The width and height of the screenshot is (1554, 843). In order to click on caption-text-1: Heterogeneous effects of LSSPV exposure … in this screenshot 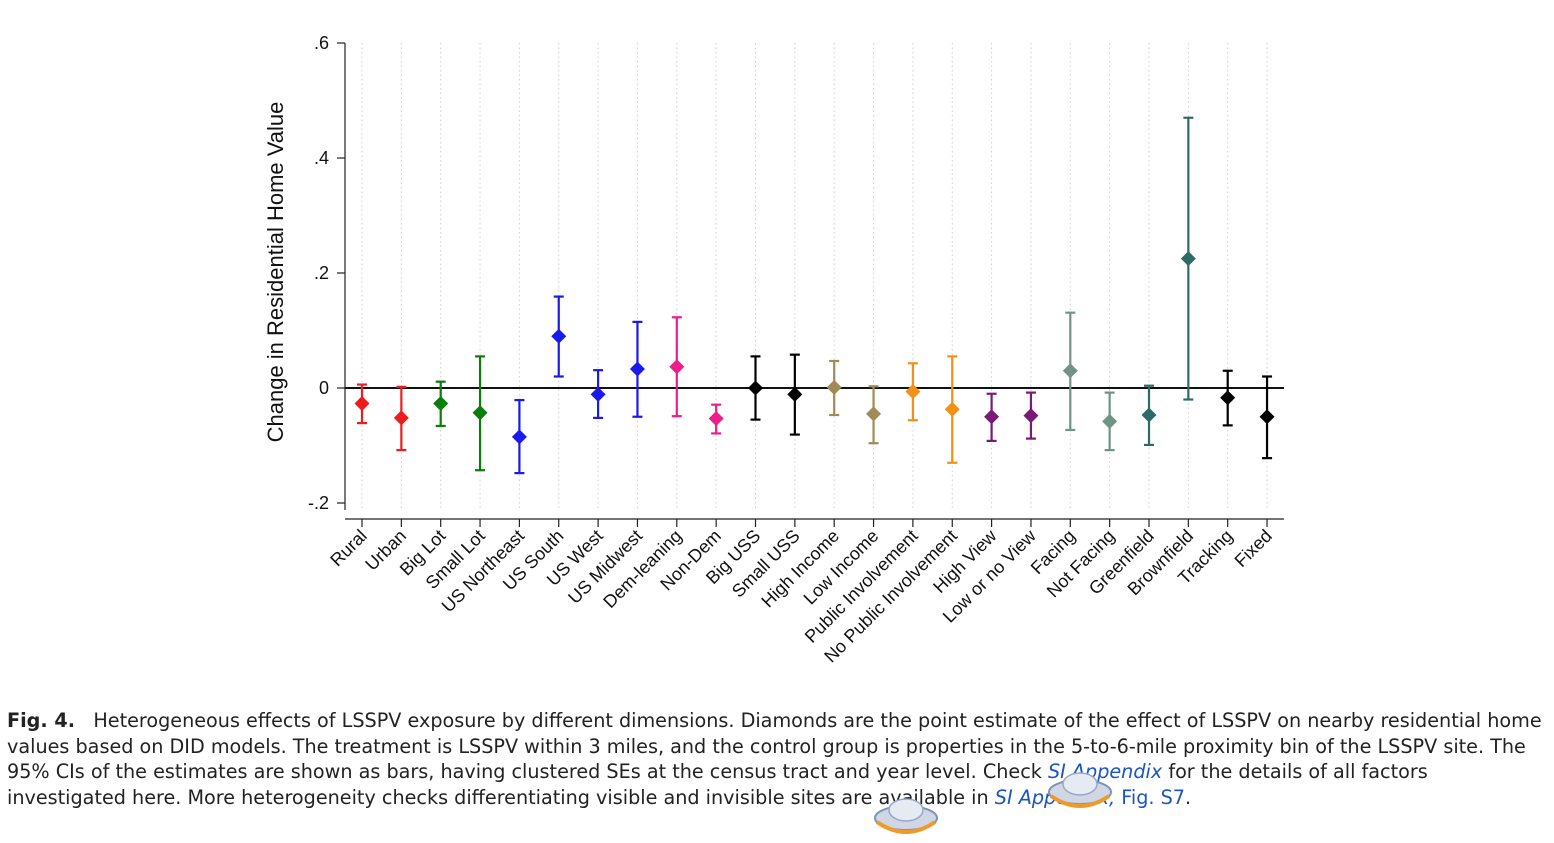, I will do `click(774, 746)`.